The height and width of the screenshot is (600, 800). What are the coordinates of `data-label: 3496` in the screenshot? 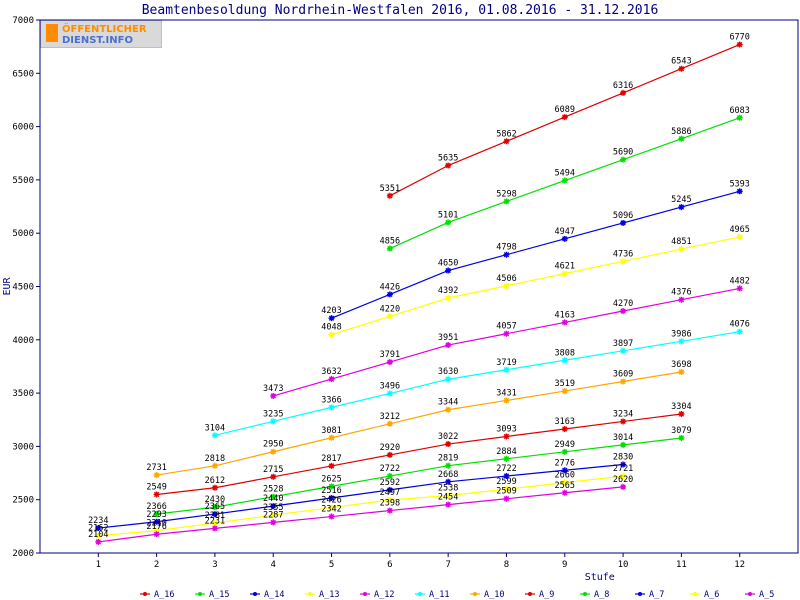 It's located at (390, 387).